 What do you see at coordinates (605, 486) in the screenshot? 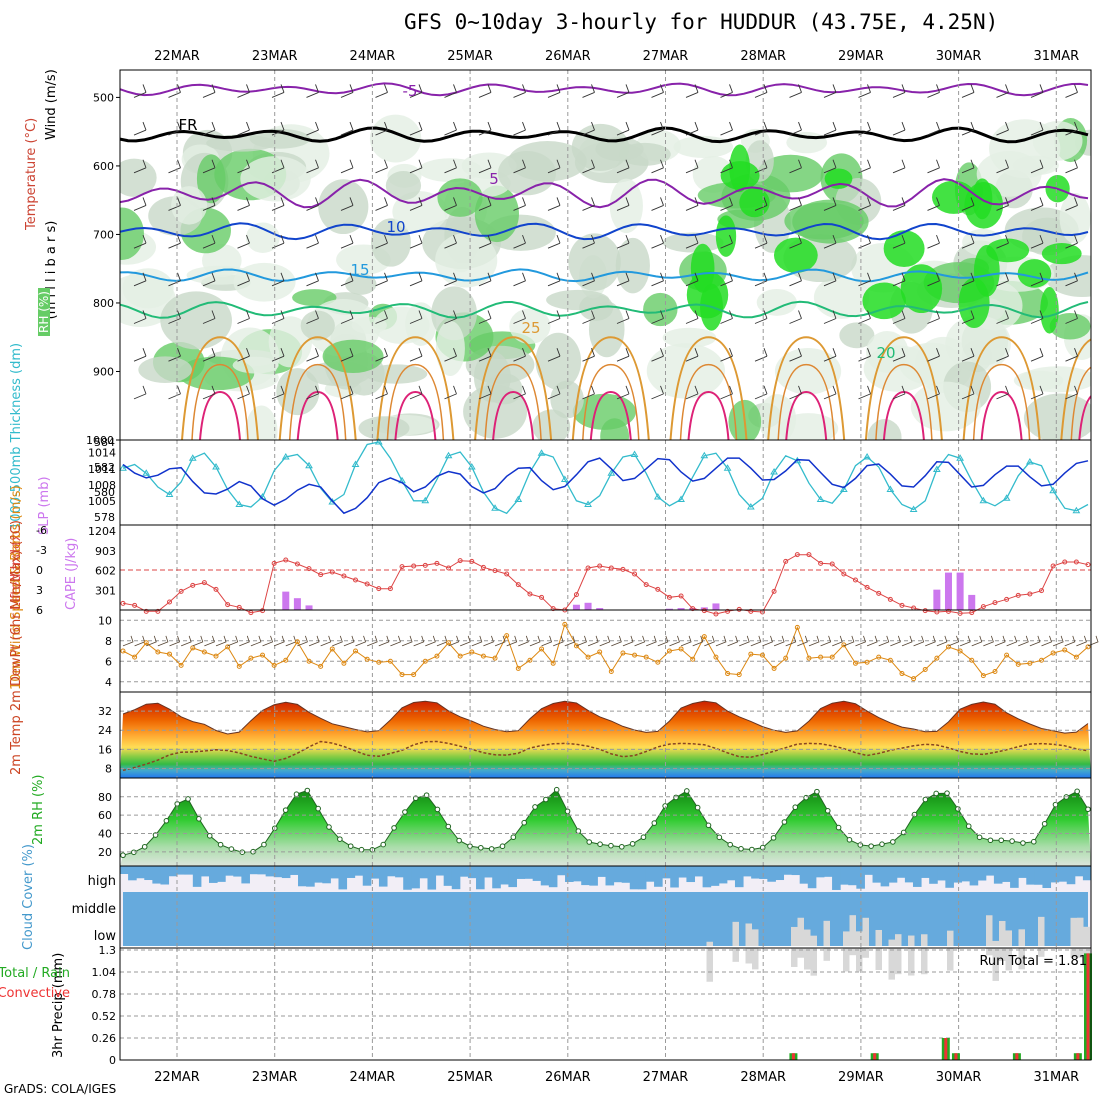
I see `slp-line` at bounding box center [605, 486].